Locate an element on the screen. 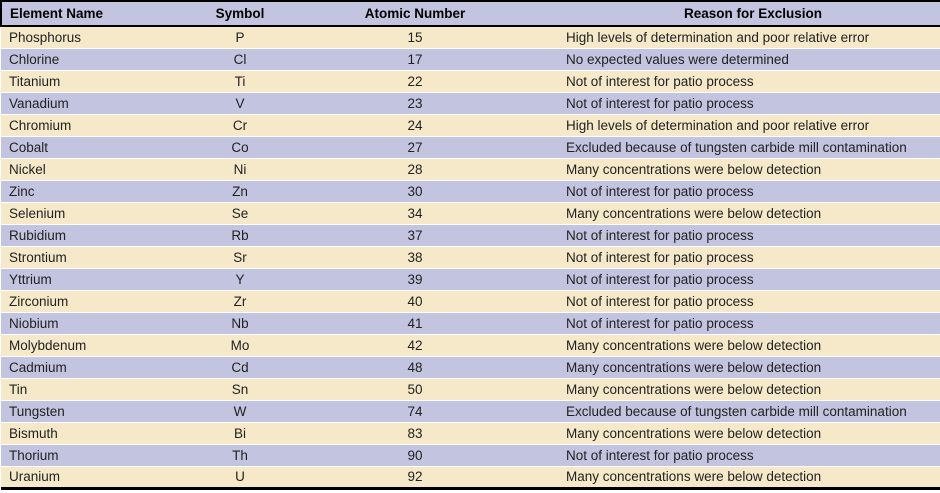 The height and width of the screenshot is (493, 940). symbol-cell: Cd is located at coordinates (240, 366).